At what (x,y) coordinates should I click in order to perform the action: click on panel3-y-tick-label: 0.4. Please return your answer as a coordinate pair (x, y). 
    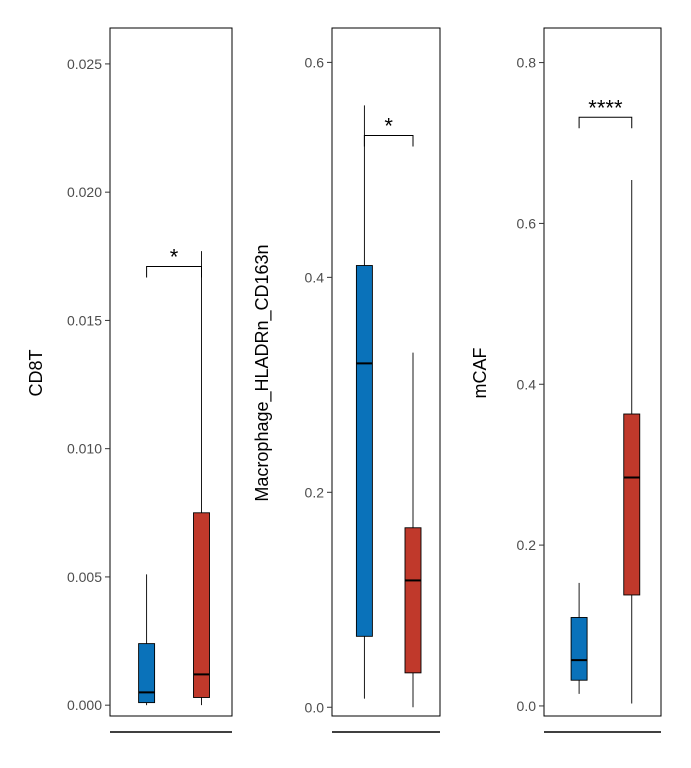
    Looking at the image, I should click on (527, 384).